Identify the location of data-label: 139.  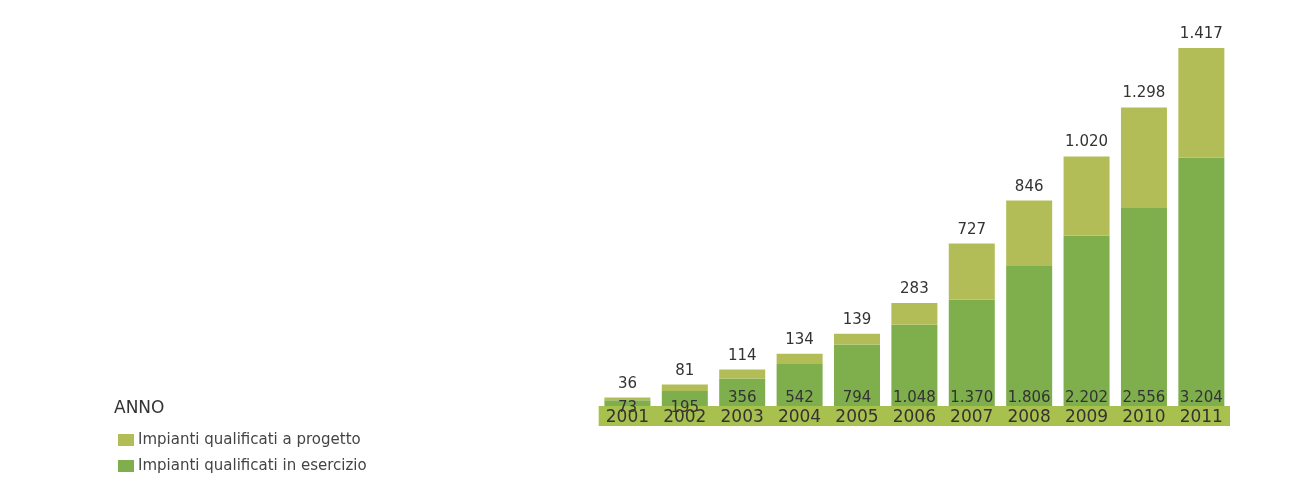
(857, 318).